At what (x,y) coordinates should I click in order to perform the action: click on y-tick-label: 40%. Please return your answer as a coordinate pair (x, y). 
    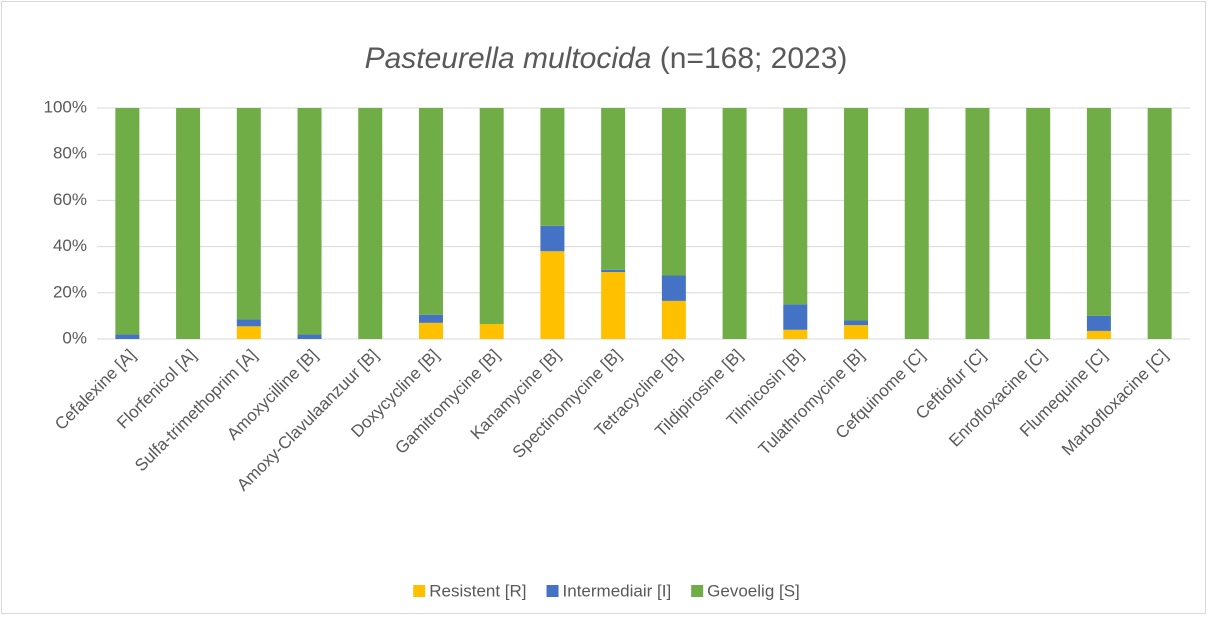
    Looking at the image, I should click on (70, 245).